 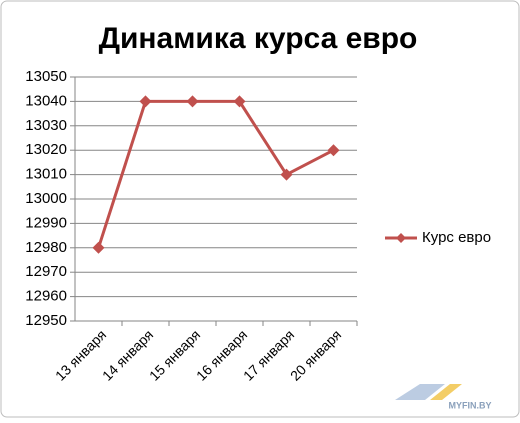 What do you see at coordinates (469, 405) in the screenshot?
I see `watermark: MYFIN.BY` at bounding box center [469, 405].